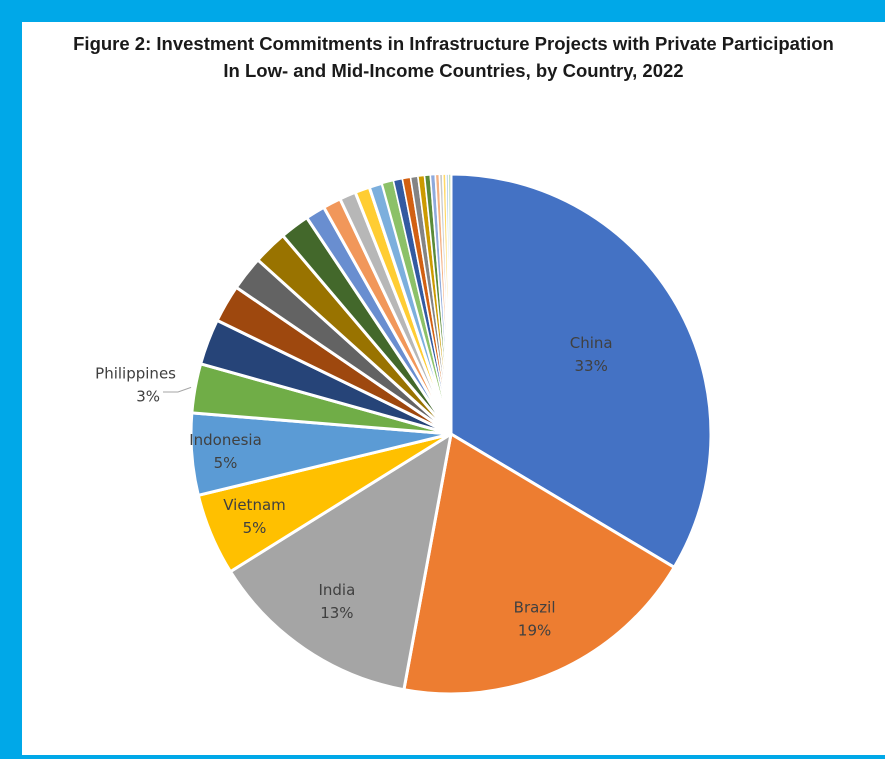 This screenshot has width=885, height=759. I want to click on label-indonesia-percent: 5%, so click(226, 463).